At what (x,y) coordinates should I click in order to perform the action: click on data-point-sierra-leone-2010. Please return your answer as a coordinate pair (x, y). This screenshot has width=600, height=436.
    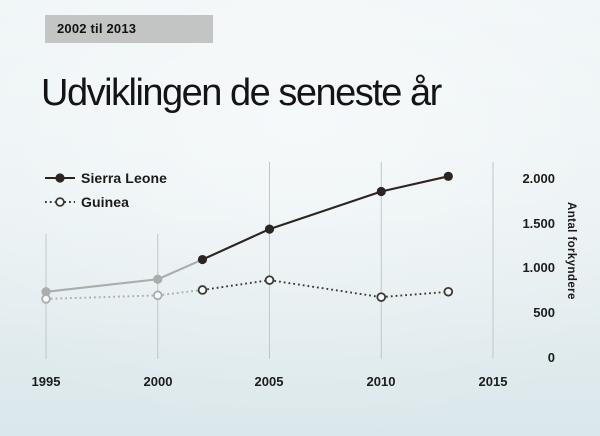
    Looking at the image, I should click on (381, 191).